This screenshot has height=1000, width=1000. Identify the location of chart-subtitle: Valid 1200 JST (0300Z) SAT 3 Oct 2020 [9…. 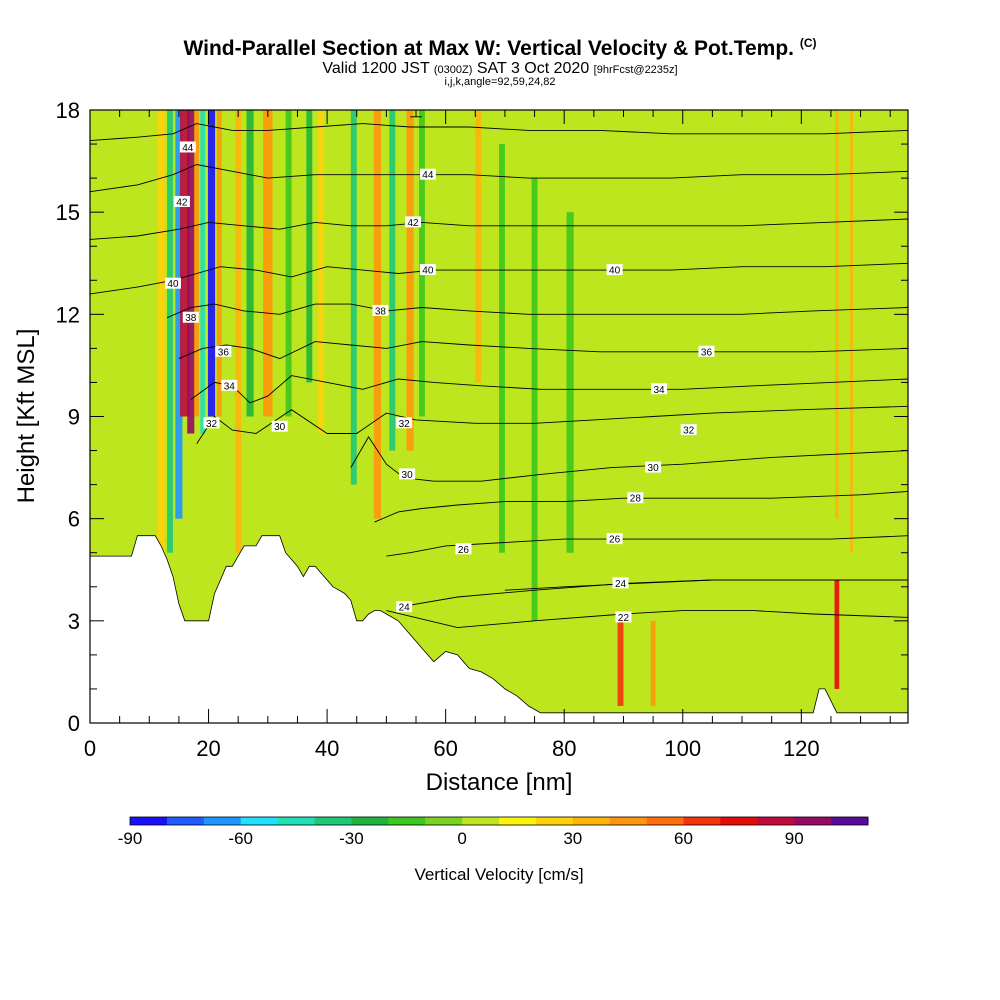
(500, 69).